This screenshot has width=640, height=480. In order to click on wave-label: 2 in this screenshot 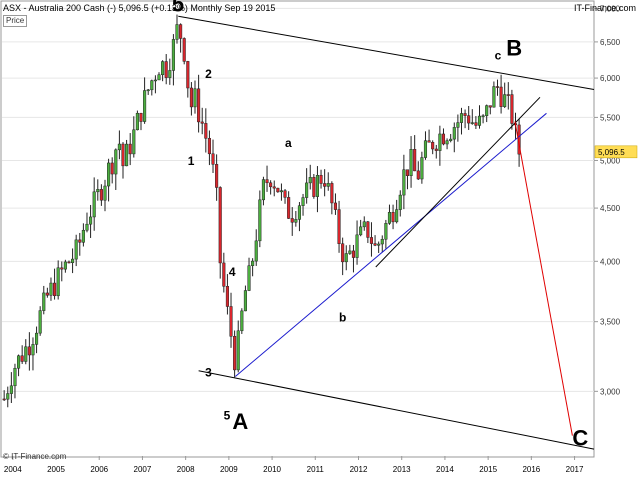, I will do `click(208, 74)`.